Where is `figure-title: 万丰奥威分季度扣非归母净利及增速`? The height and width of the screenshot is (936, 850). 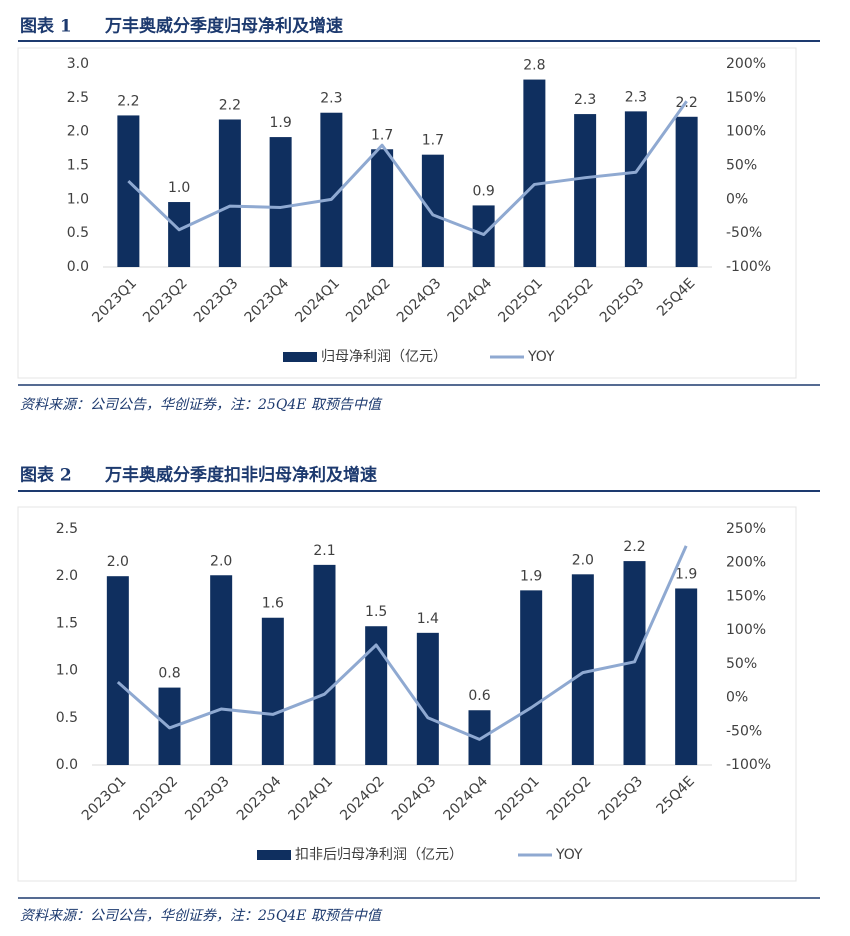
figure-title: 万丰奥威分季度扣非归母净利及增速 is located at coordinates (240, 475).